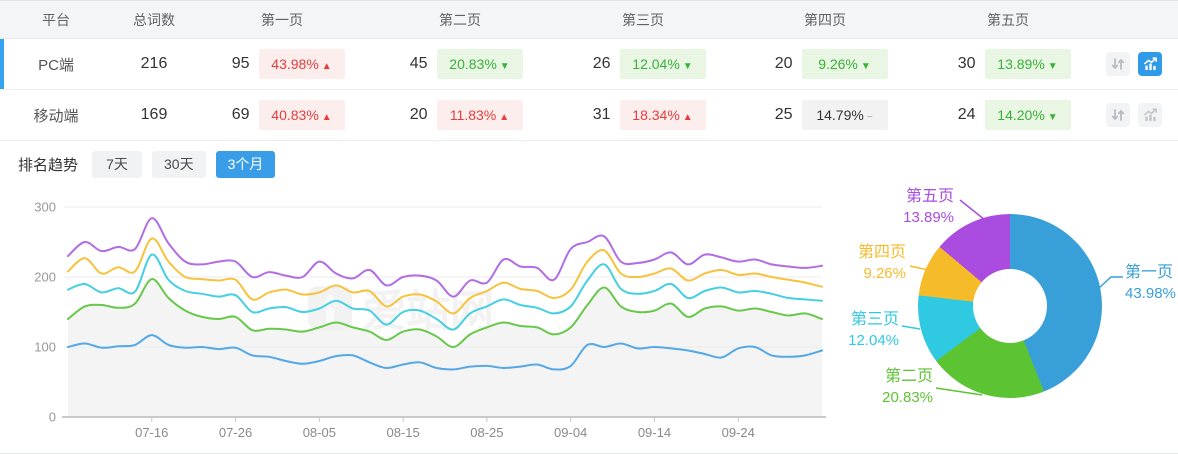 This screenshot has height=454, width=1178. What do you see at coordinates (589, 162) in the screenshot?
I see `trend-controls: 排名趋势 7天 30天 3个月` at bounding box center [589, 162].